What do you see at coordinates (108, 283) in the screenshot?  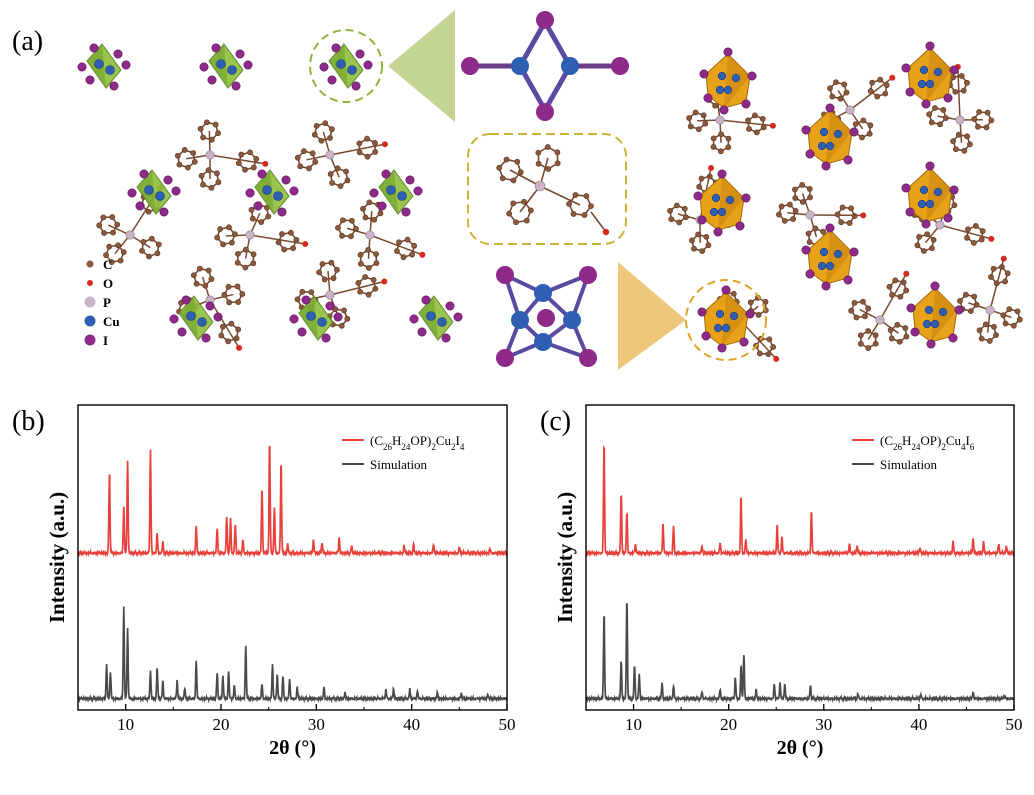 I see `legend-label-o: O` at bounding box center [108, 283].